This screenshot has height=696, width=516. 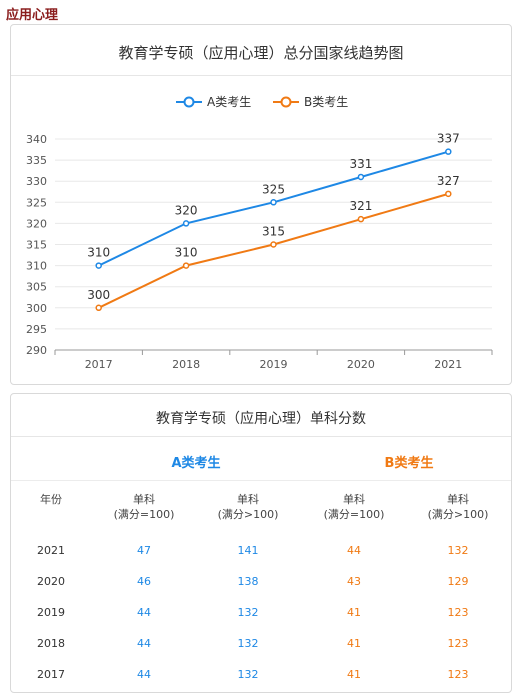 I want to click on row-year: 2021, so click(x=51, y=550).